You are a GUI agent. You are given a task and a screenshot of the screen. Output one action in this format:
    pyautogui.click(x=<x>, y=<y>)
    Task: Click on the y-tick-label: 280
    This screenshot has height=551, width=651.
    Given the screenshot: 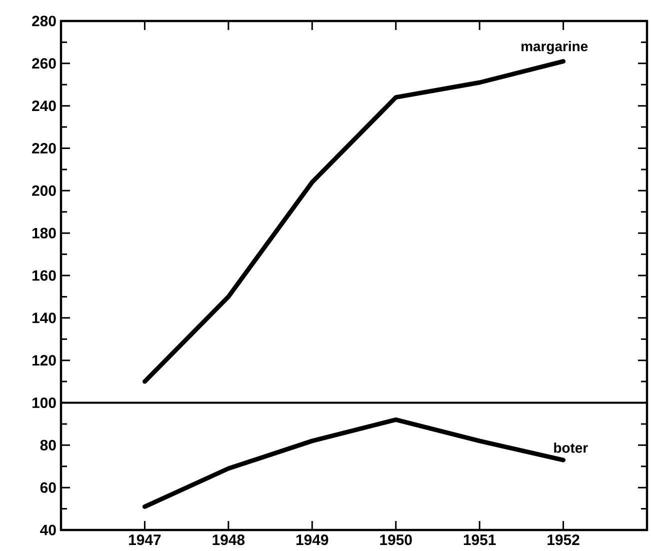 What is the action you would take?
    pyautogui.click(x=44, y=21)
    